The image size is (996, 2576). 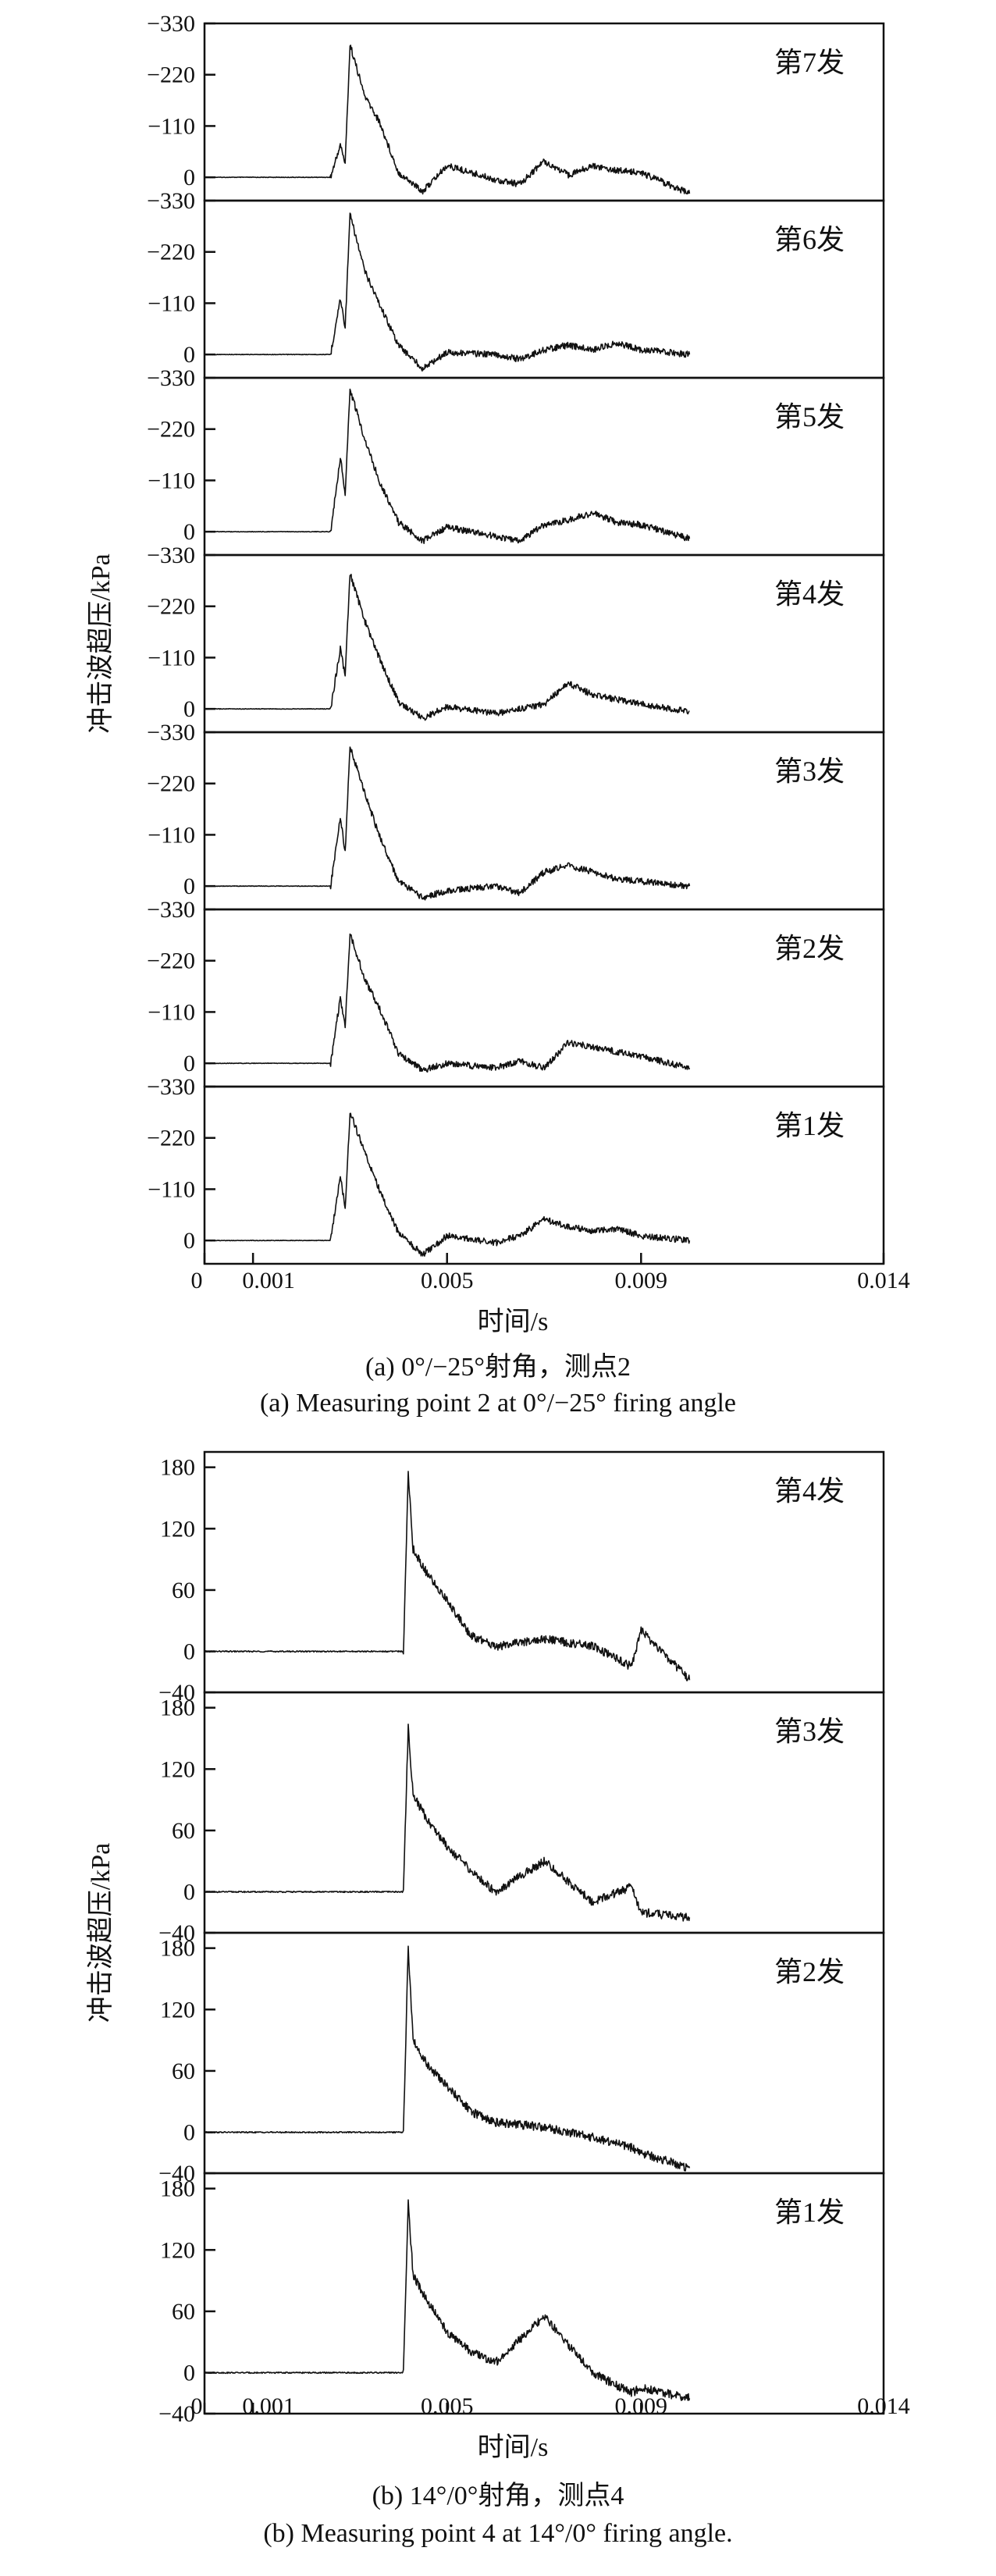 I want to click on panel-2: 0 −110 −220 −330 第6发, so click(x=516, y=283).